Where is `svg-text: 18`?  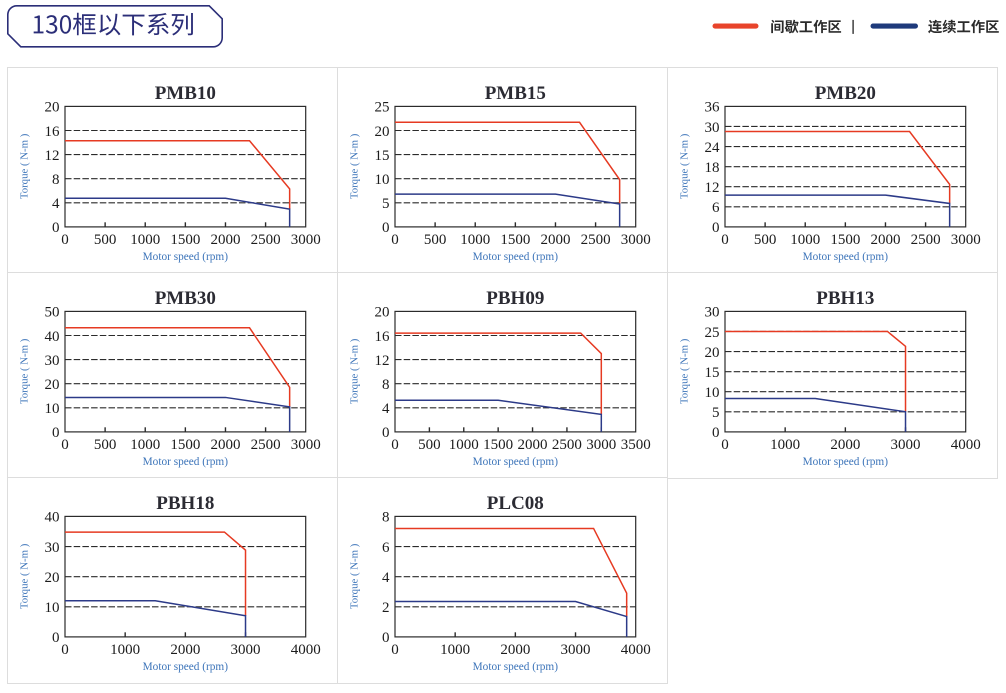 svg-text: 18 is located at coordinates (712, 168).